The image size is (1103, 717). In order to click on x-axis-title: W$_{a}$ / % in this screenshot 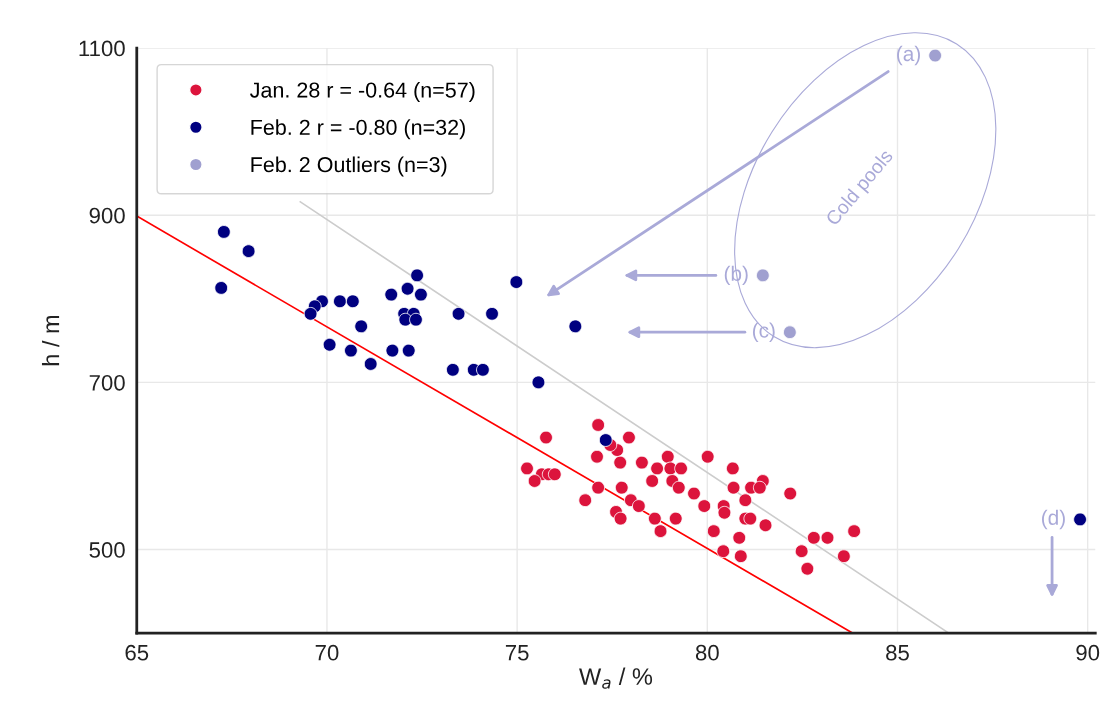, I will do `click(616, 678)`.